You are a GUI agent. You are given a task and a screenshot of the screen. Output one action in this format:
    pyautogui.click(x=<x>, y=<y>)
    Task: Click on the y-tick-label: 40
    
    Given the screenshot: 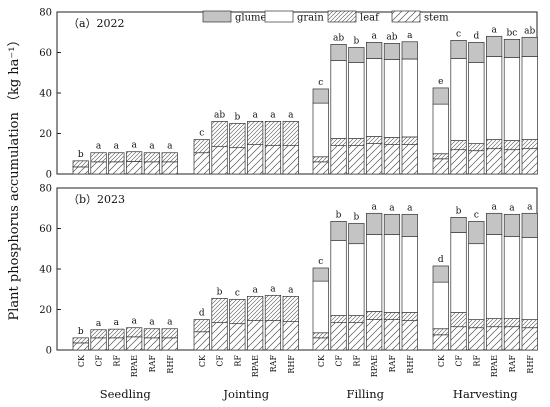 What is the action you would take?
    pyautogui.click(x=45, y=270)
    